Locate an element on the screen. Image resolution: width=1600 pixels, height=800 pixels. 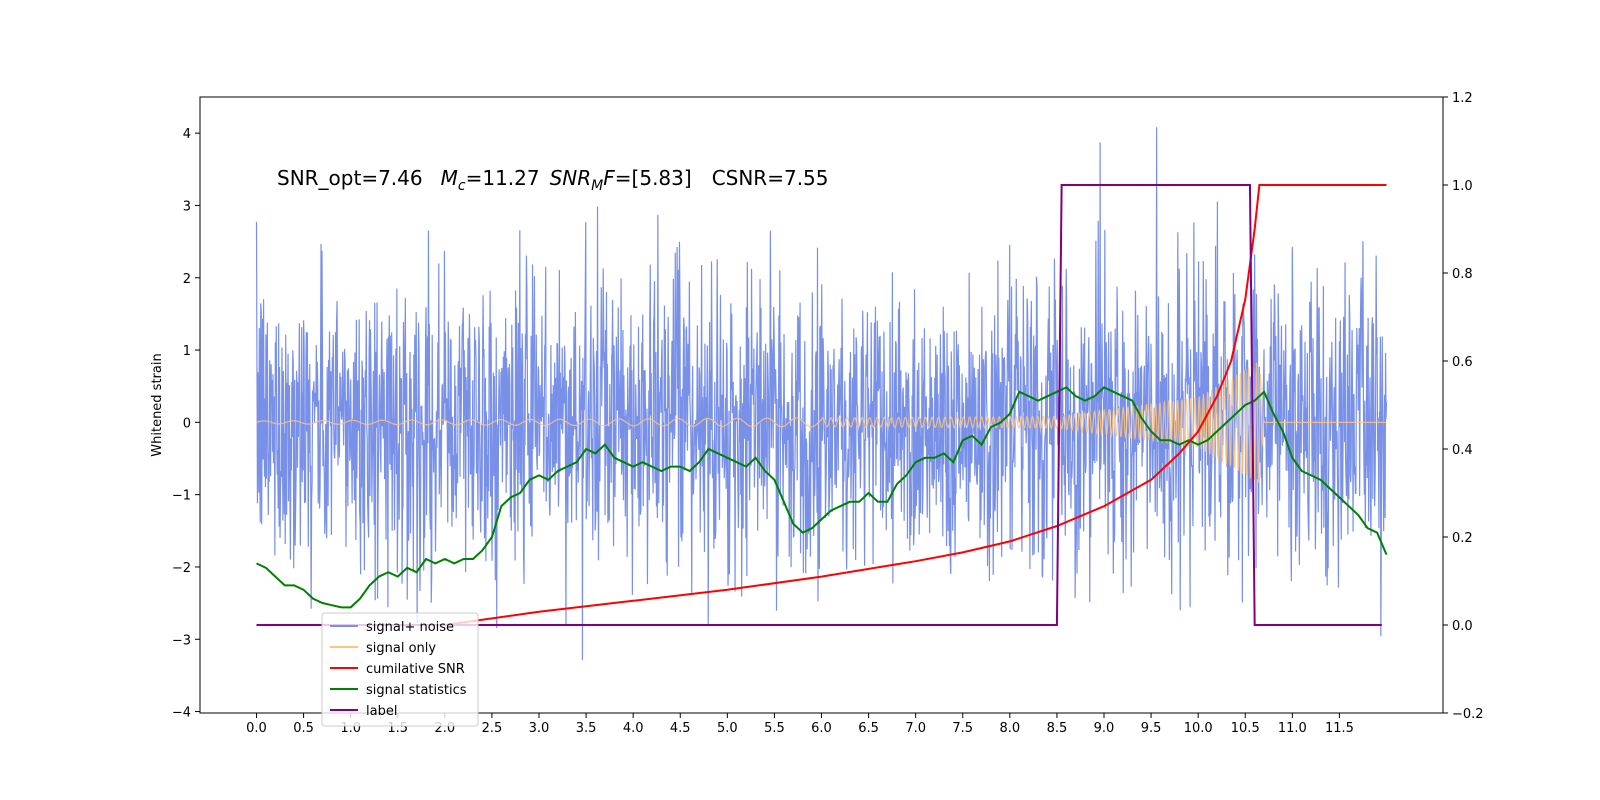
snrmf-var: SNR is located at coordinates (571, 178).